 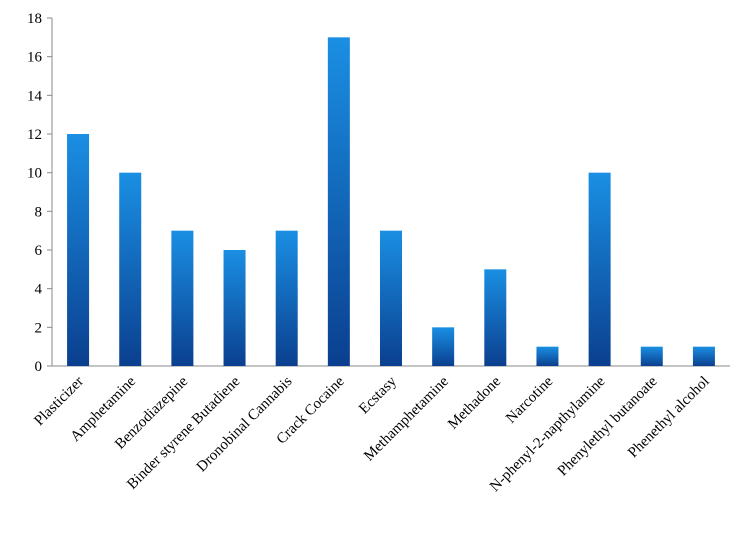 What do you see at coordinates (474, 402) in the screenshot?
I see `x-tick-label: Methadone` at bounding box center [474, 402].